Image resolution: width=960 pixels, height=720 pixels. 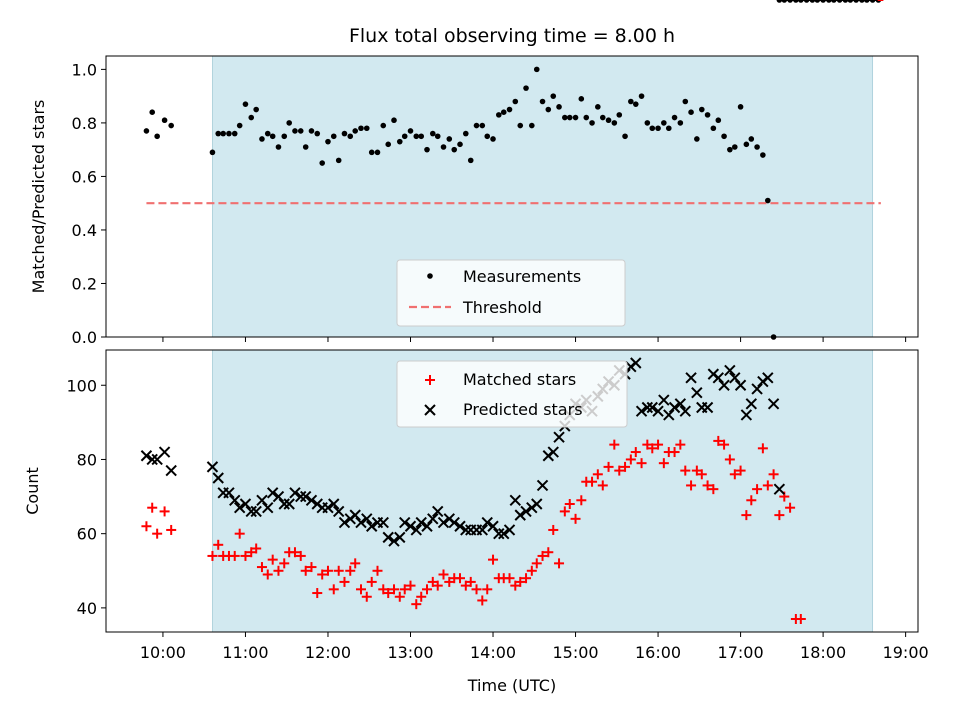 What do you see at coordinates (519, 379) in the screenshot?
I see `legend-label-matched: Matched stars` at bounding box center [519, 379].